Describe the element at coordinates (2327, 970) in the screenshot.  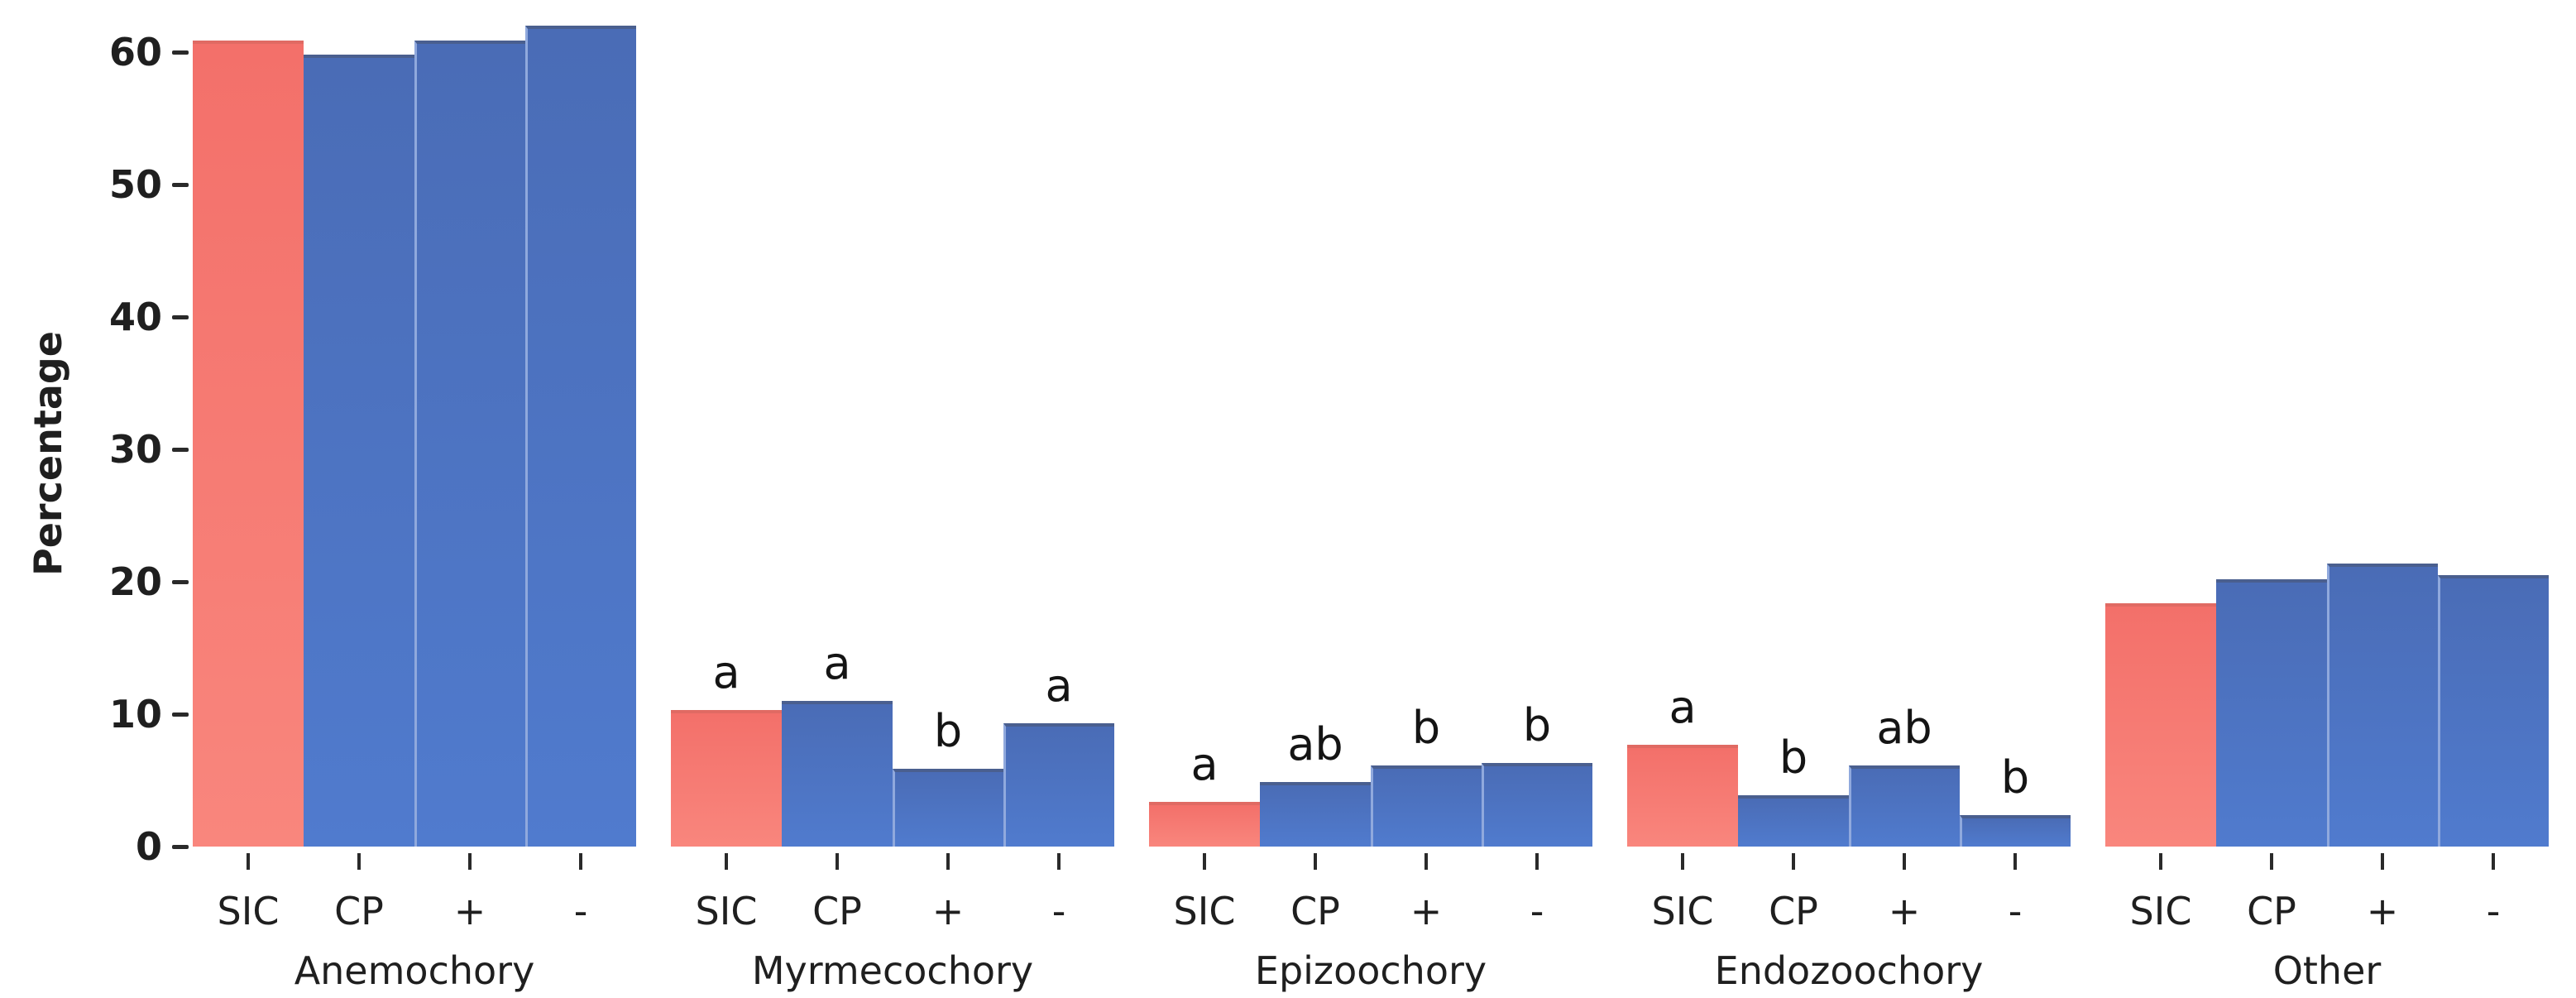
I see `group-label-other: Other` at that location.